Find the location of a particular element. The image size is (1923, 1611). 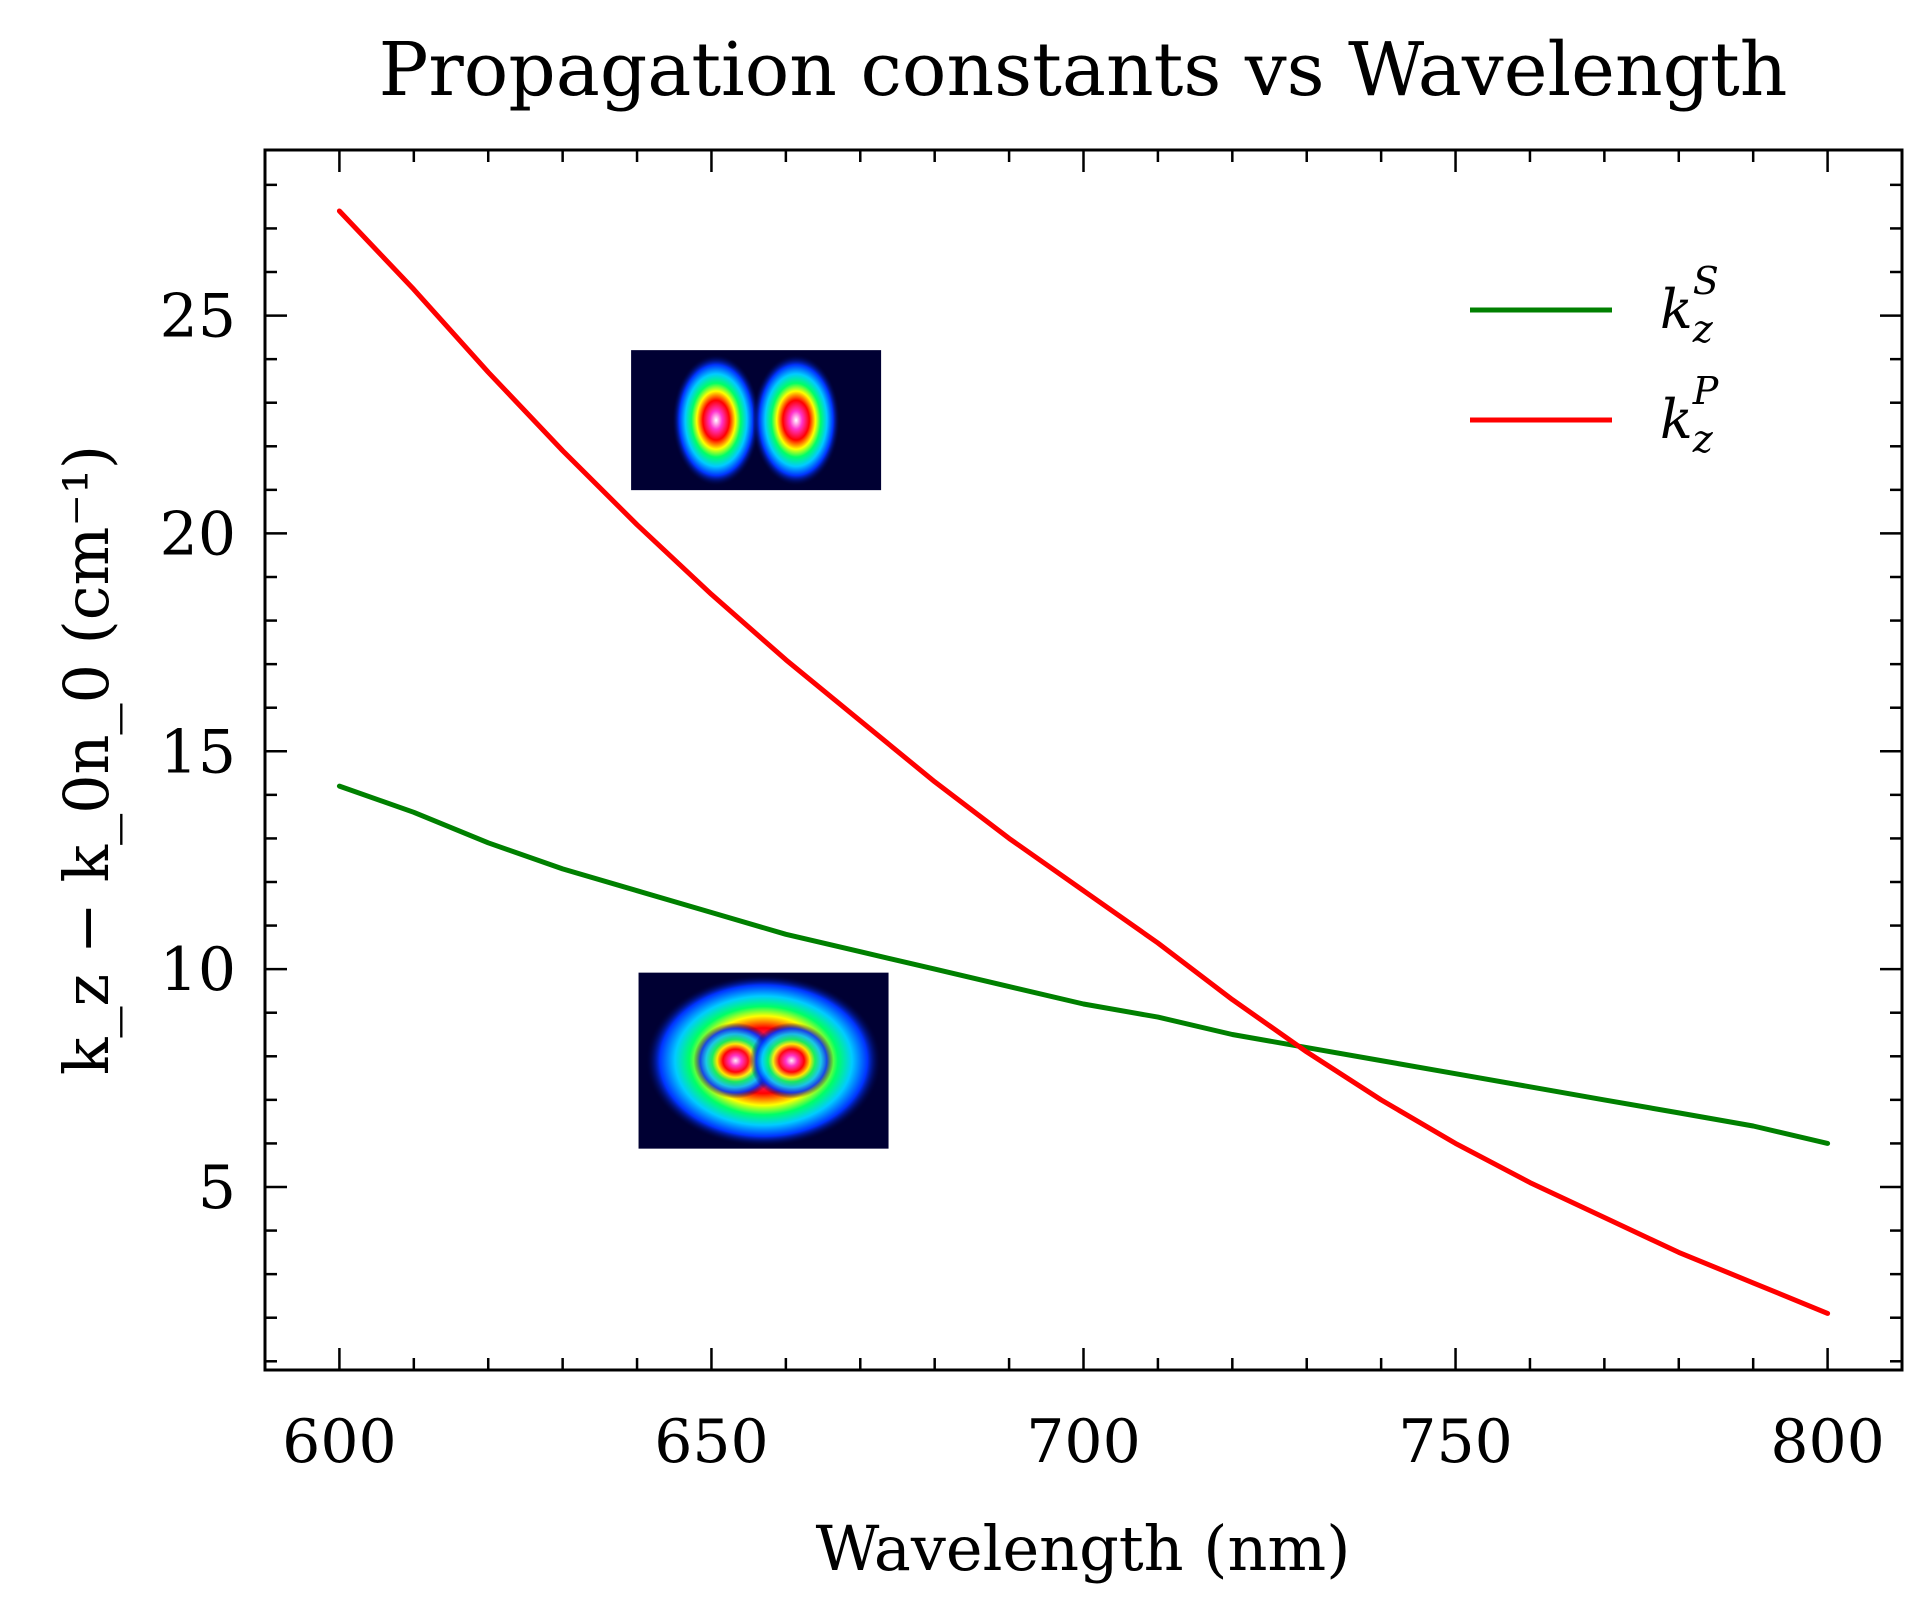

legend-label-1: kzS is located at coordinates (1689, 305).